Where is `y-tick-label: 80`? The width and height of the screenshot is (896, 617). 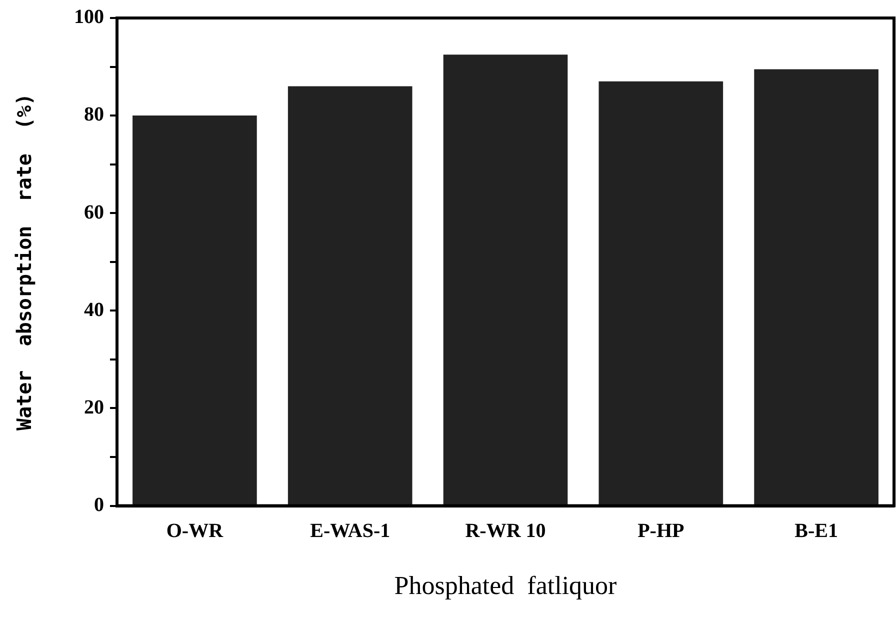
y-tick-label: 80 is located at coordinates (94, 115).